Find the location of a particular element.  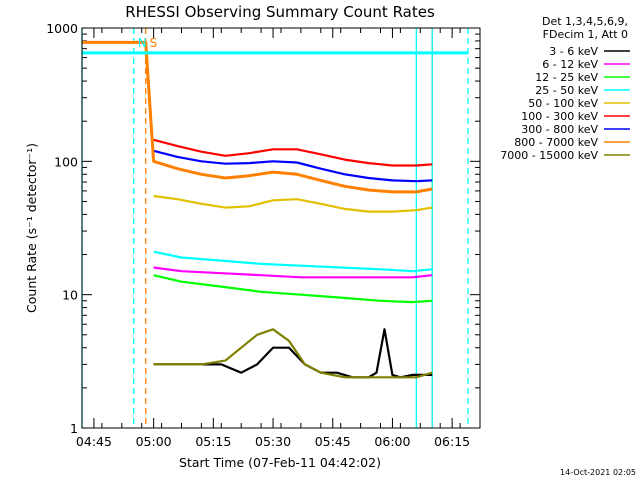

legend-label: 12 - 25 keV is located at coordinates (566, 77).